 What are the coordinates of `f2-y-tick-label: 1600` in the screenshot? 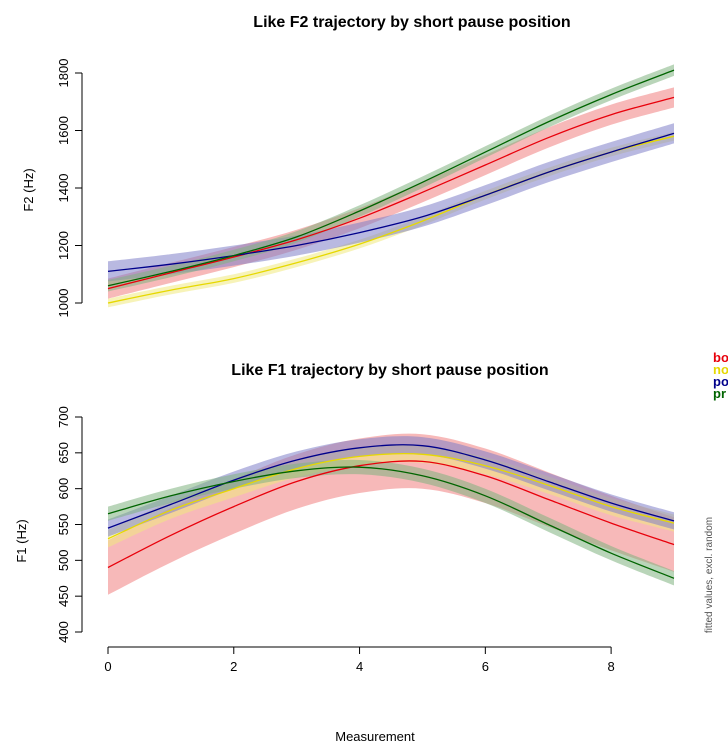 It's located at (63, 130).